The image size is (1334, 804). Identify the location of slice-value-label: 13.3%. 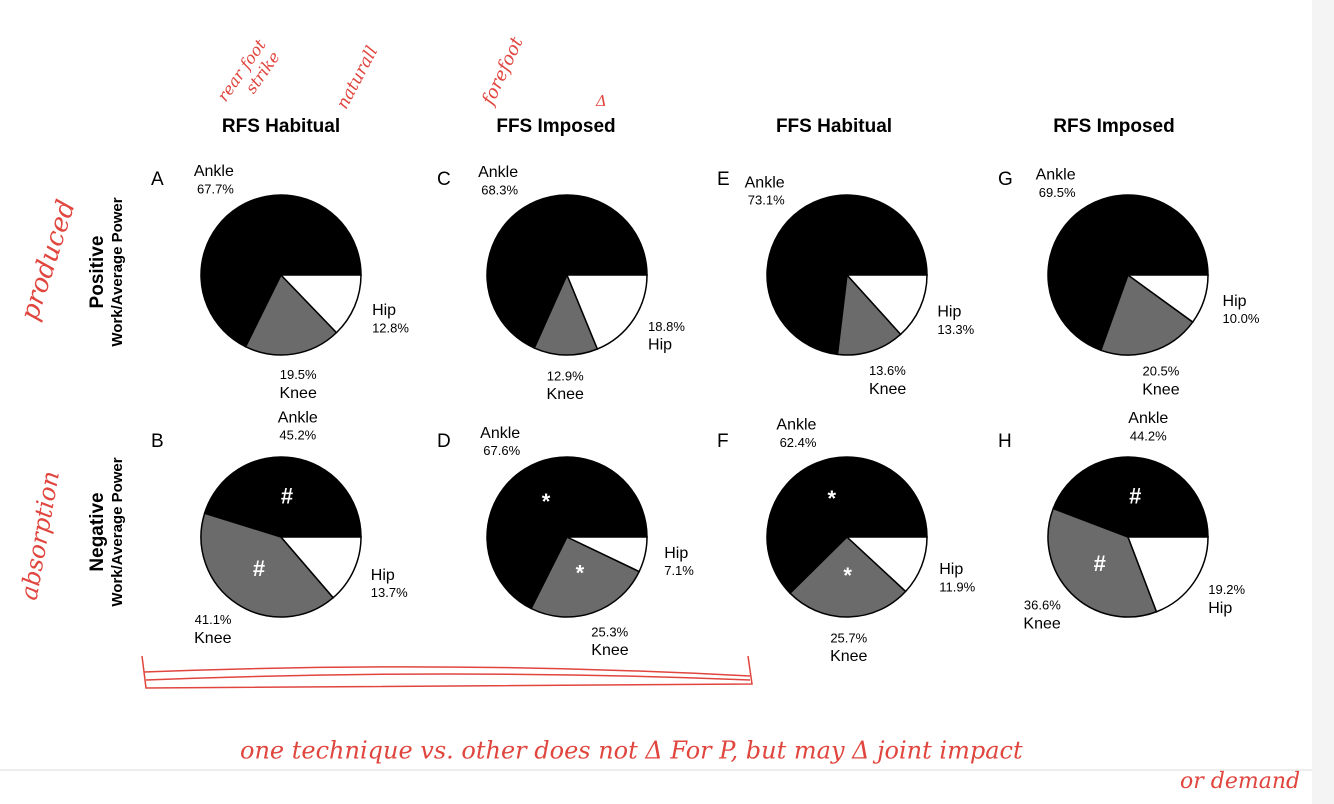
(955, 329).